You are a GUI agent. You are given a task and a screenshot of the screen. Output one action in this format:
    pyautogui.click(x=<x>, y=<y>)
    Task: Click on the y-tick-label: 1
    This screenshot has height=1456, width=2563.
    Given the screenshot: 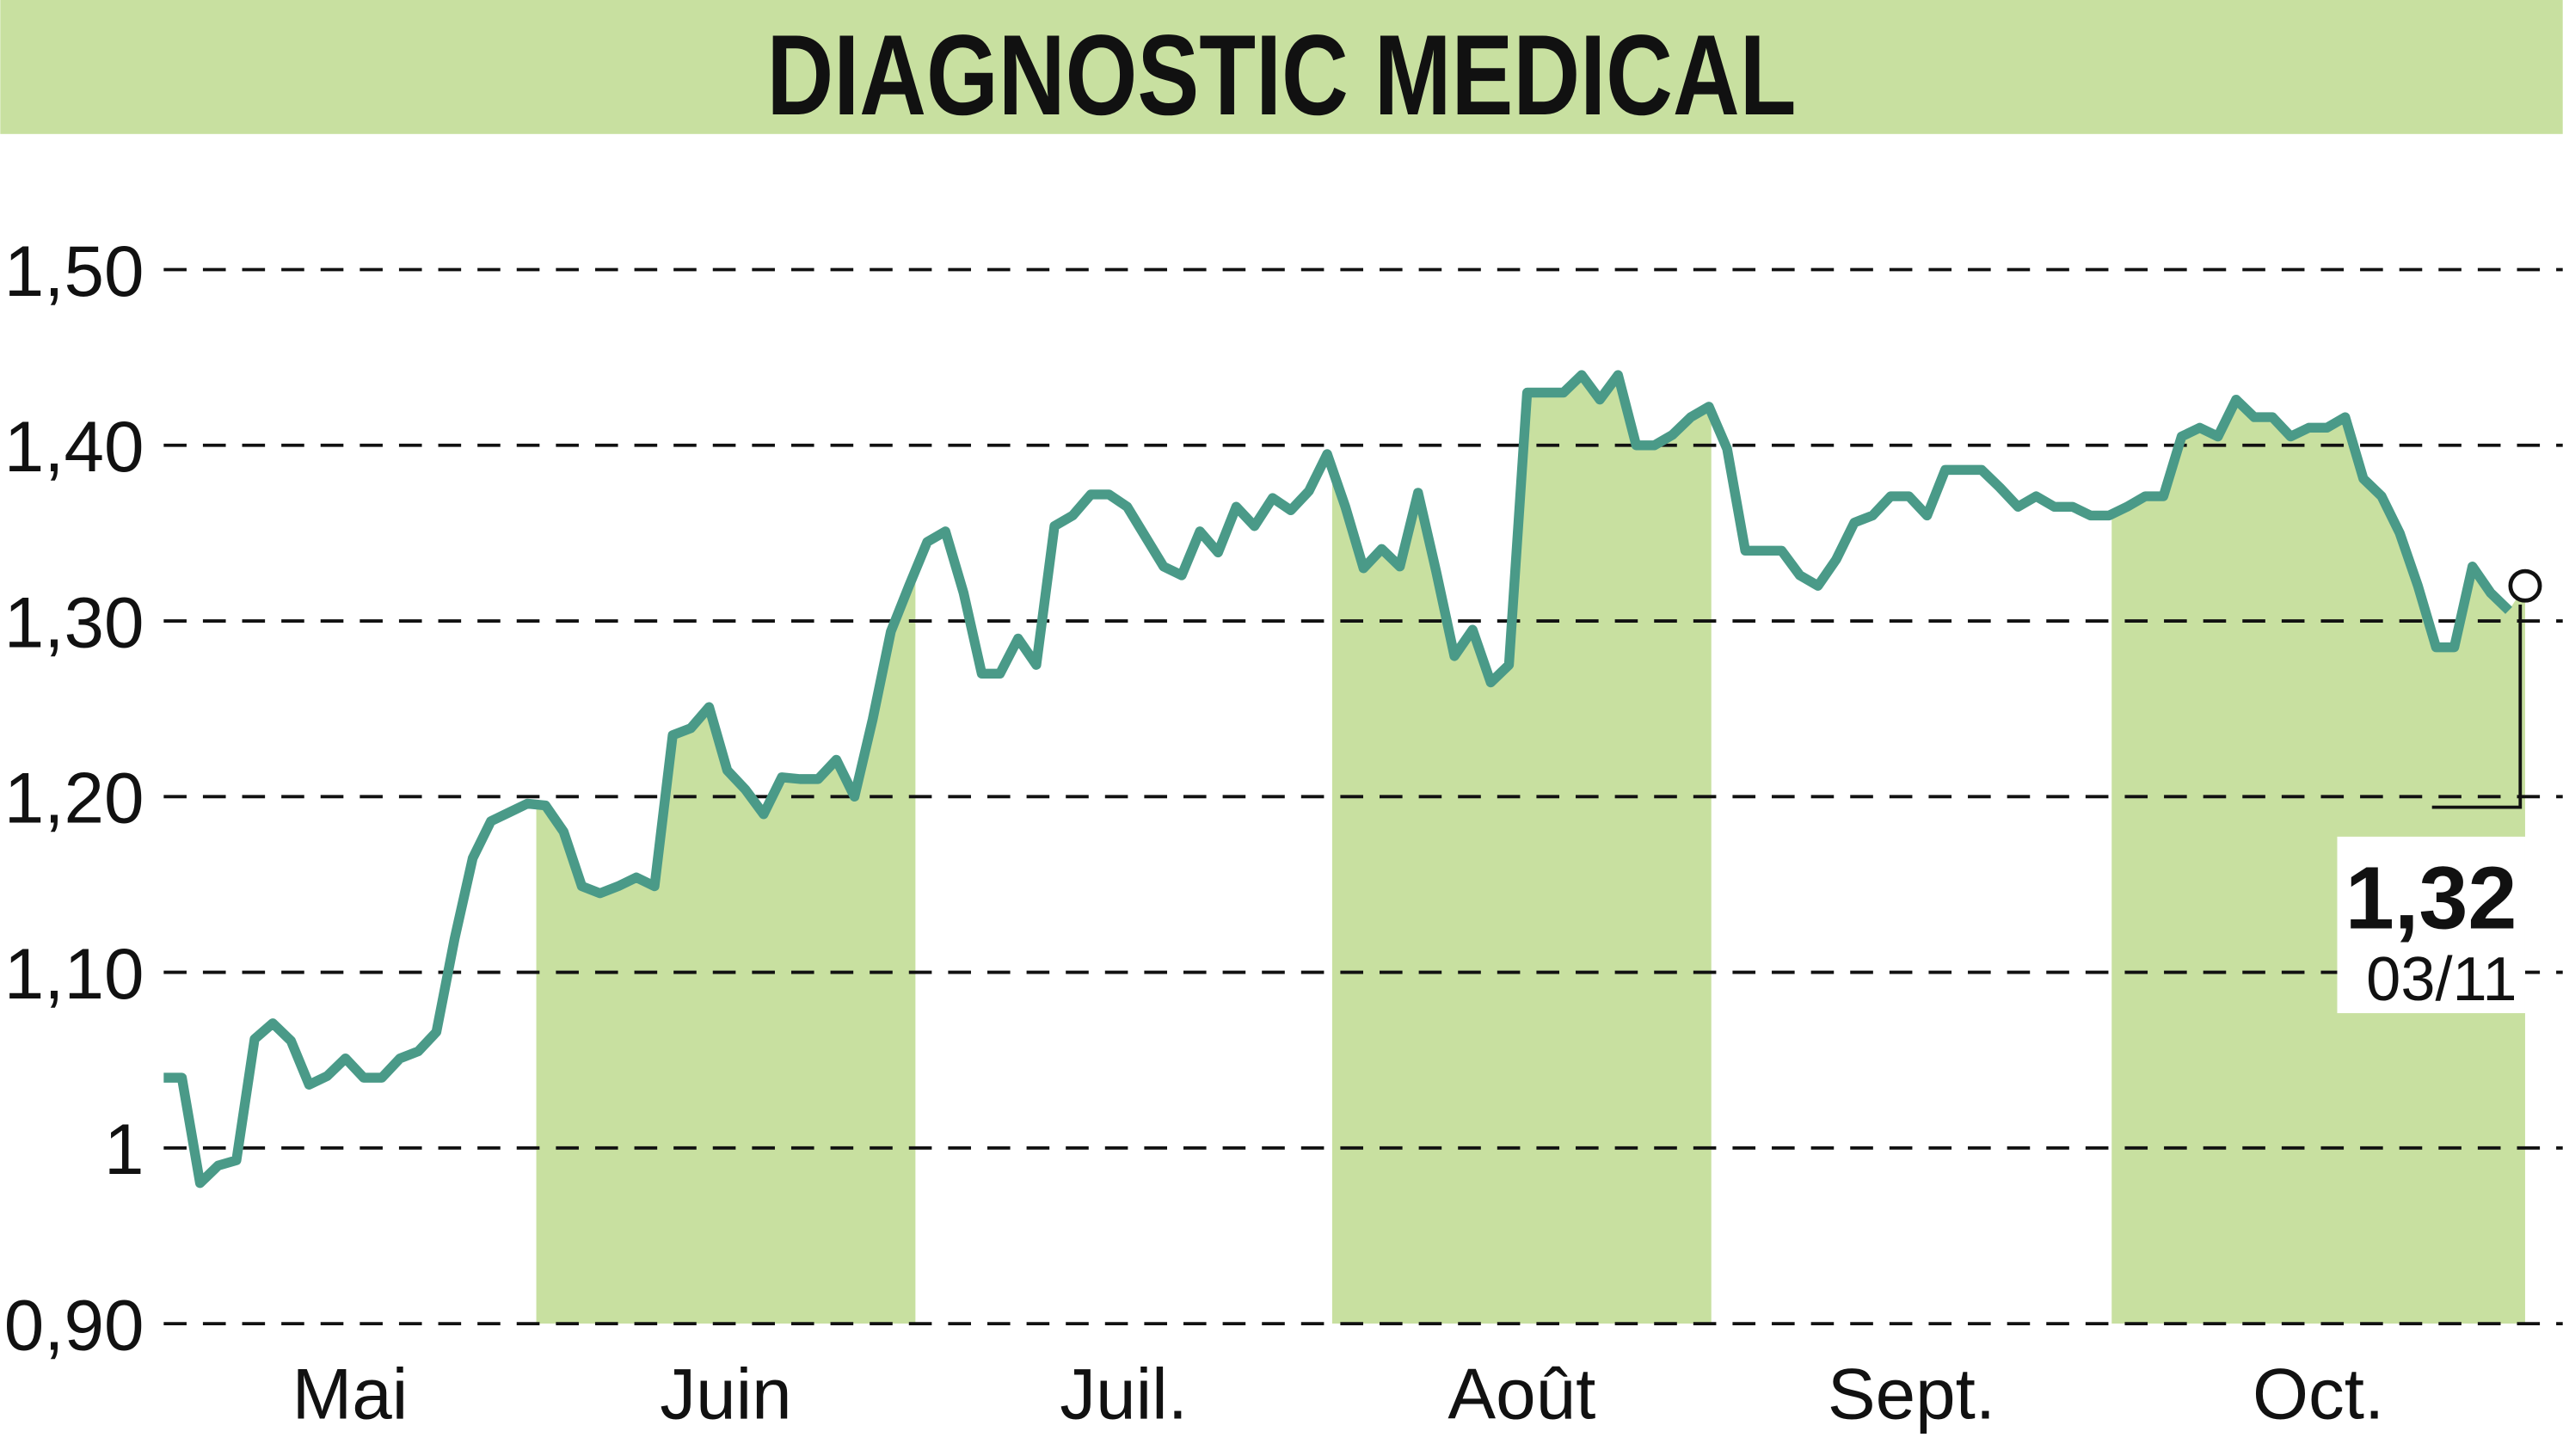 What is the action you would take?
    pyautogui.click(x=124, y=1149)
    